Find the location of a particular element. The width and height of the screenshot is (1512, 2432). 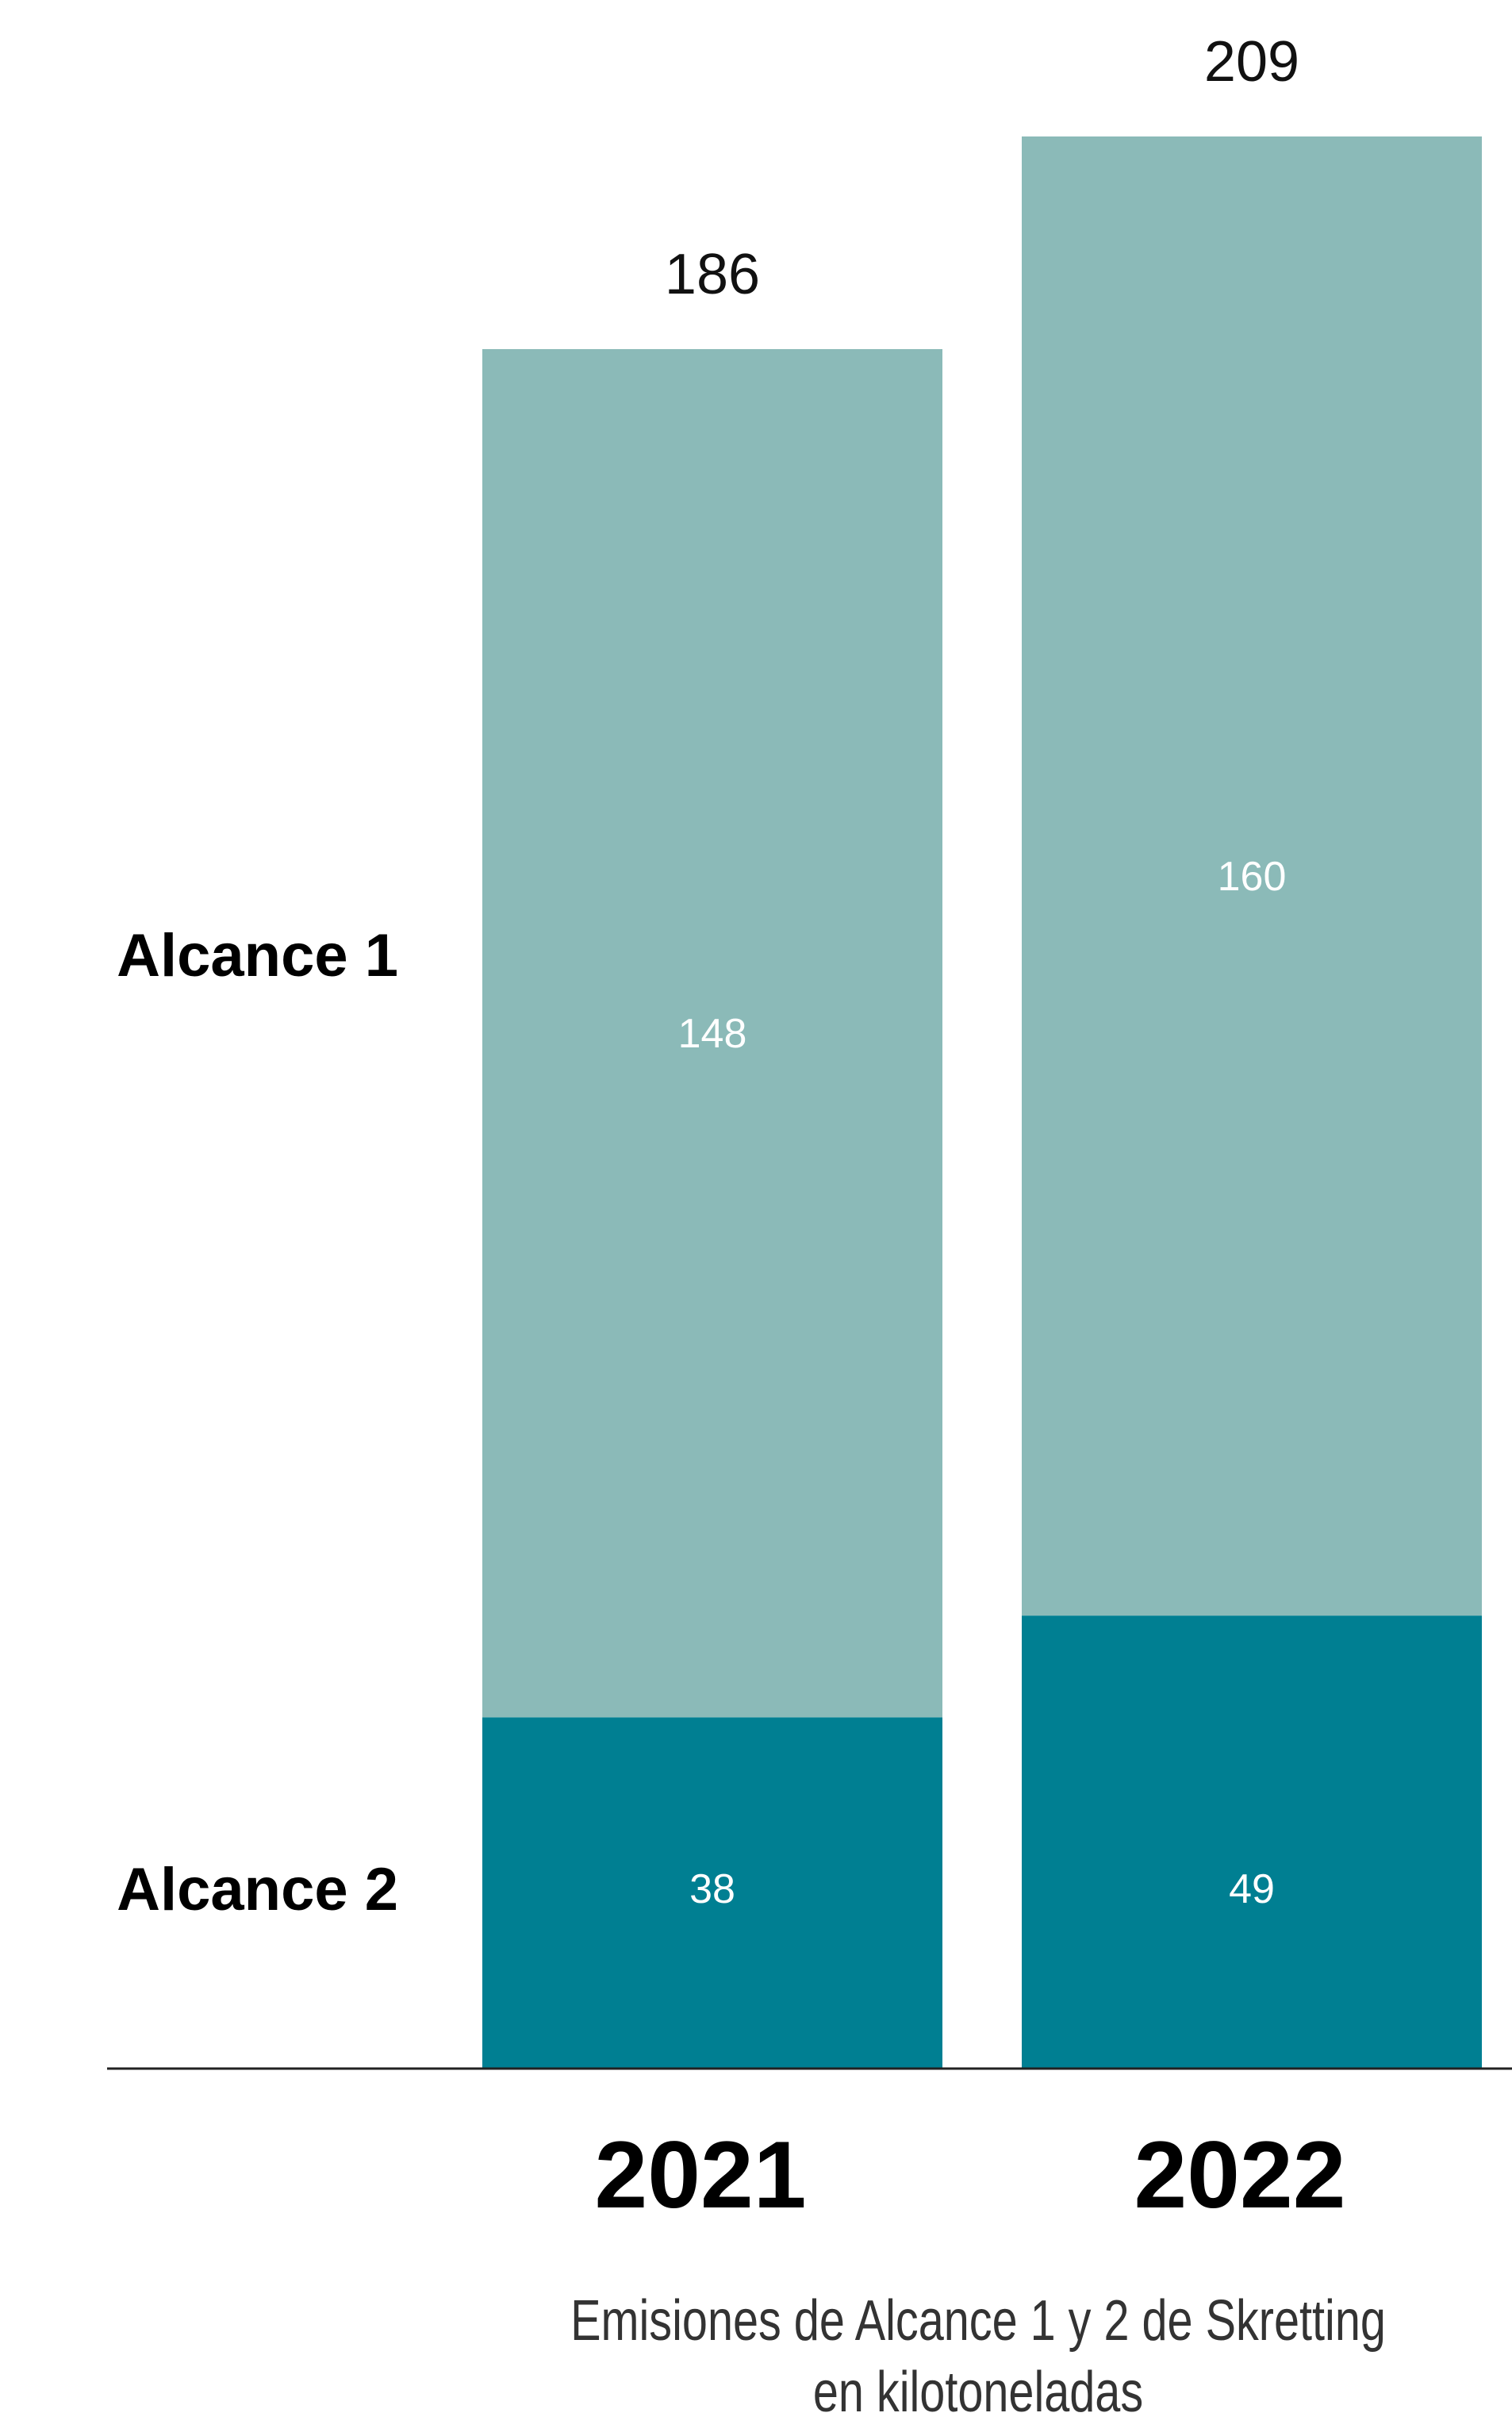

legend-label: Alcance 2 is located at coordinates (258, 1890).